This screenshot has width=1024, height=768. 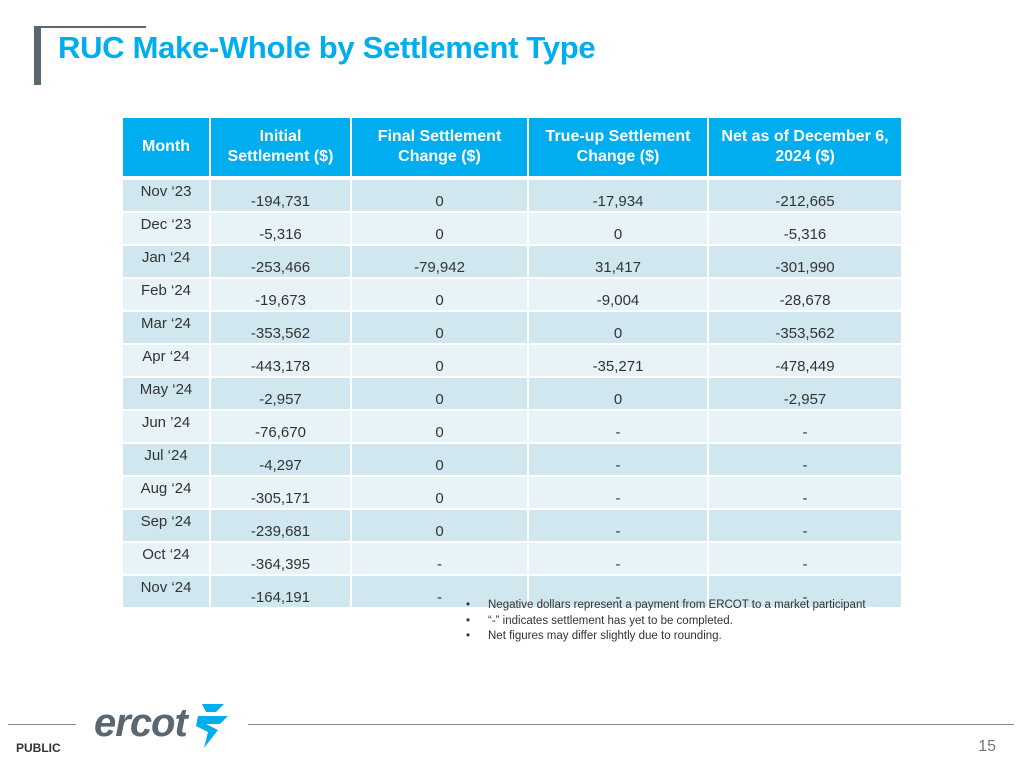 What do you see at coordinates (619, 196) in the screenshot?
I see `cell-trueup: -17,934` at bounding box center [619, 196].